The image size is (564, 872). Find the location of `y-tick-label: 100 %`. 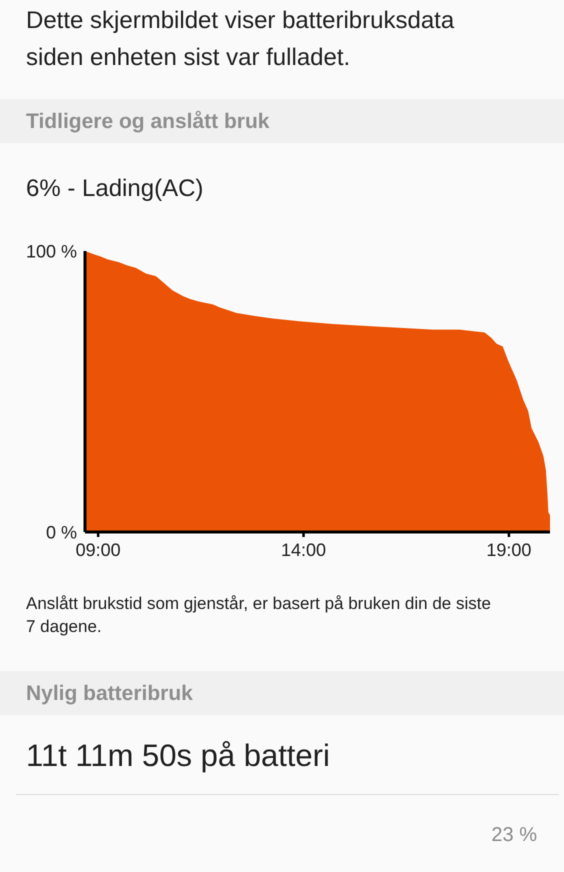

y-tick-label: 100 % is located at coordinates (51, 251).